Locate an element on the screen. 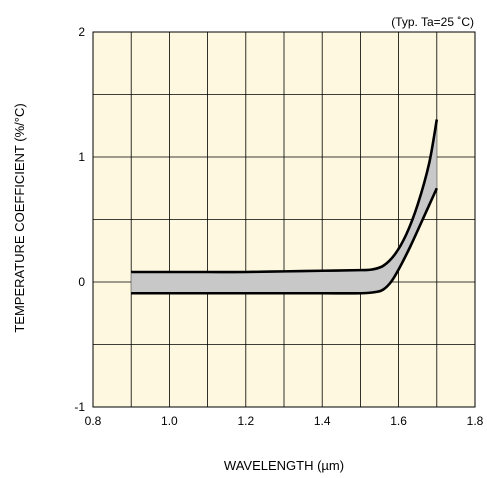  x-tick-label: 1.4 is located at coordinates (322, 421).